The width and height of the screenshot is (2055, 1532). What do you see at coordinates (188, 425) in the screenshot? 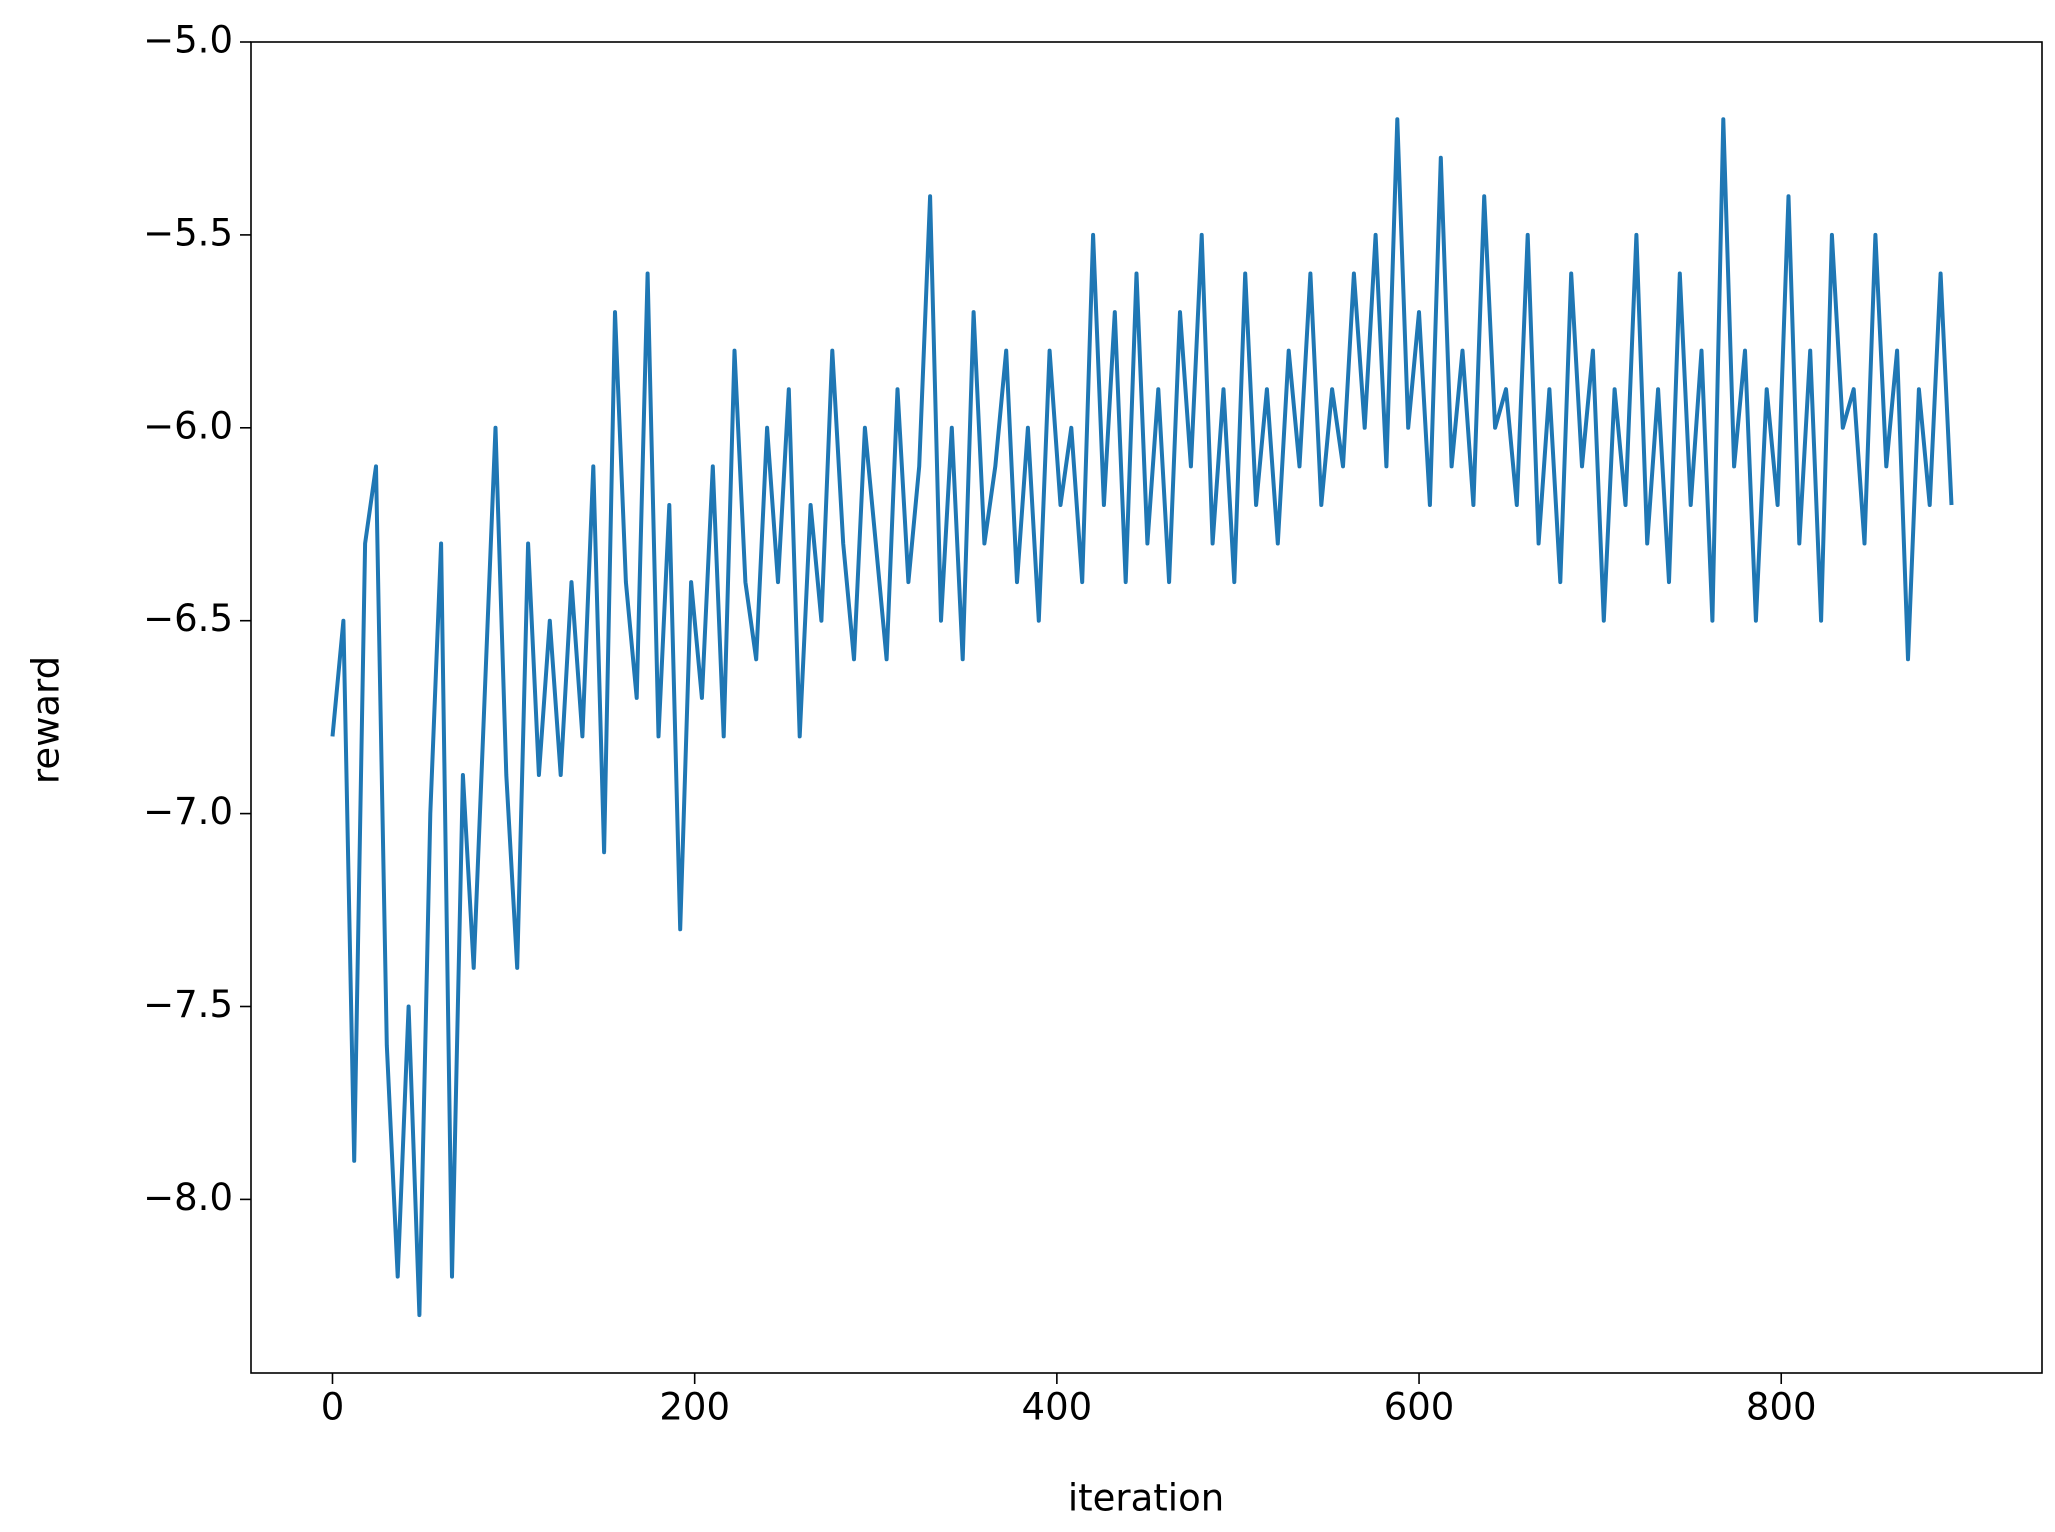
I see `y-tick-label: −6.0` at bounding box center [188, 425].